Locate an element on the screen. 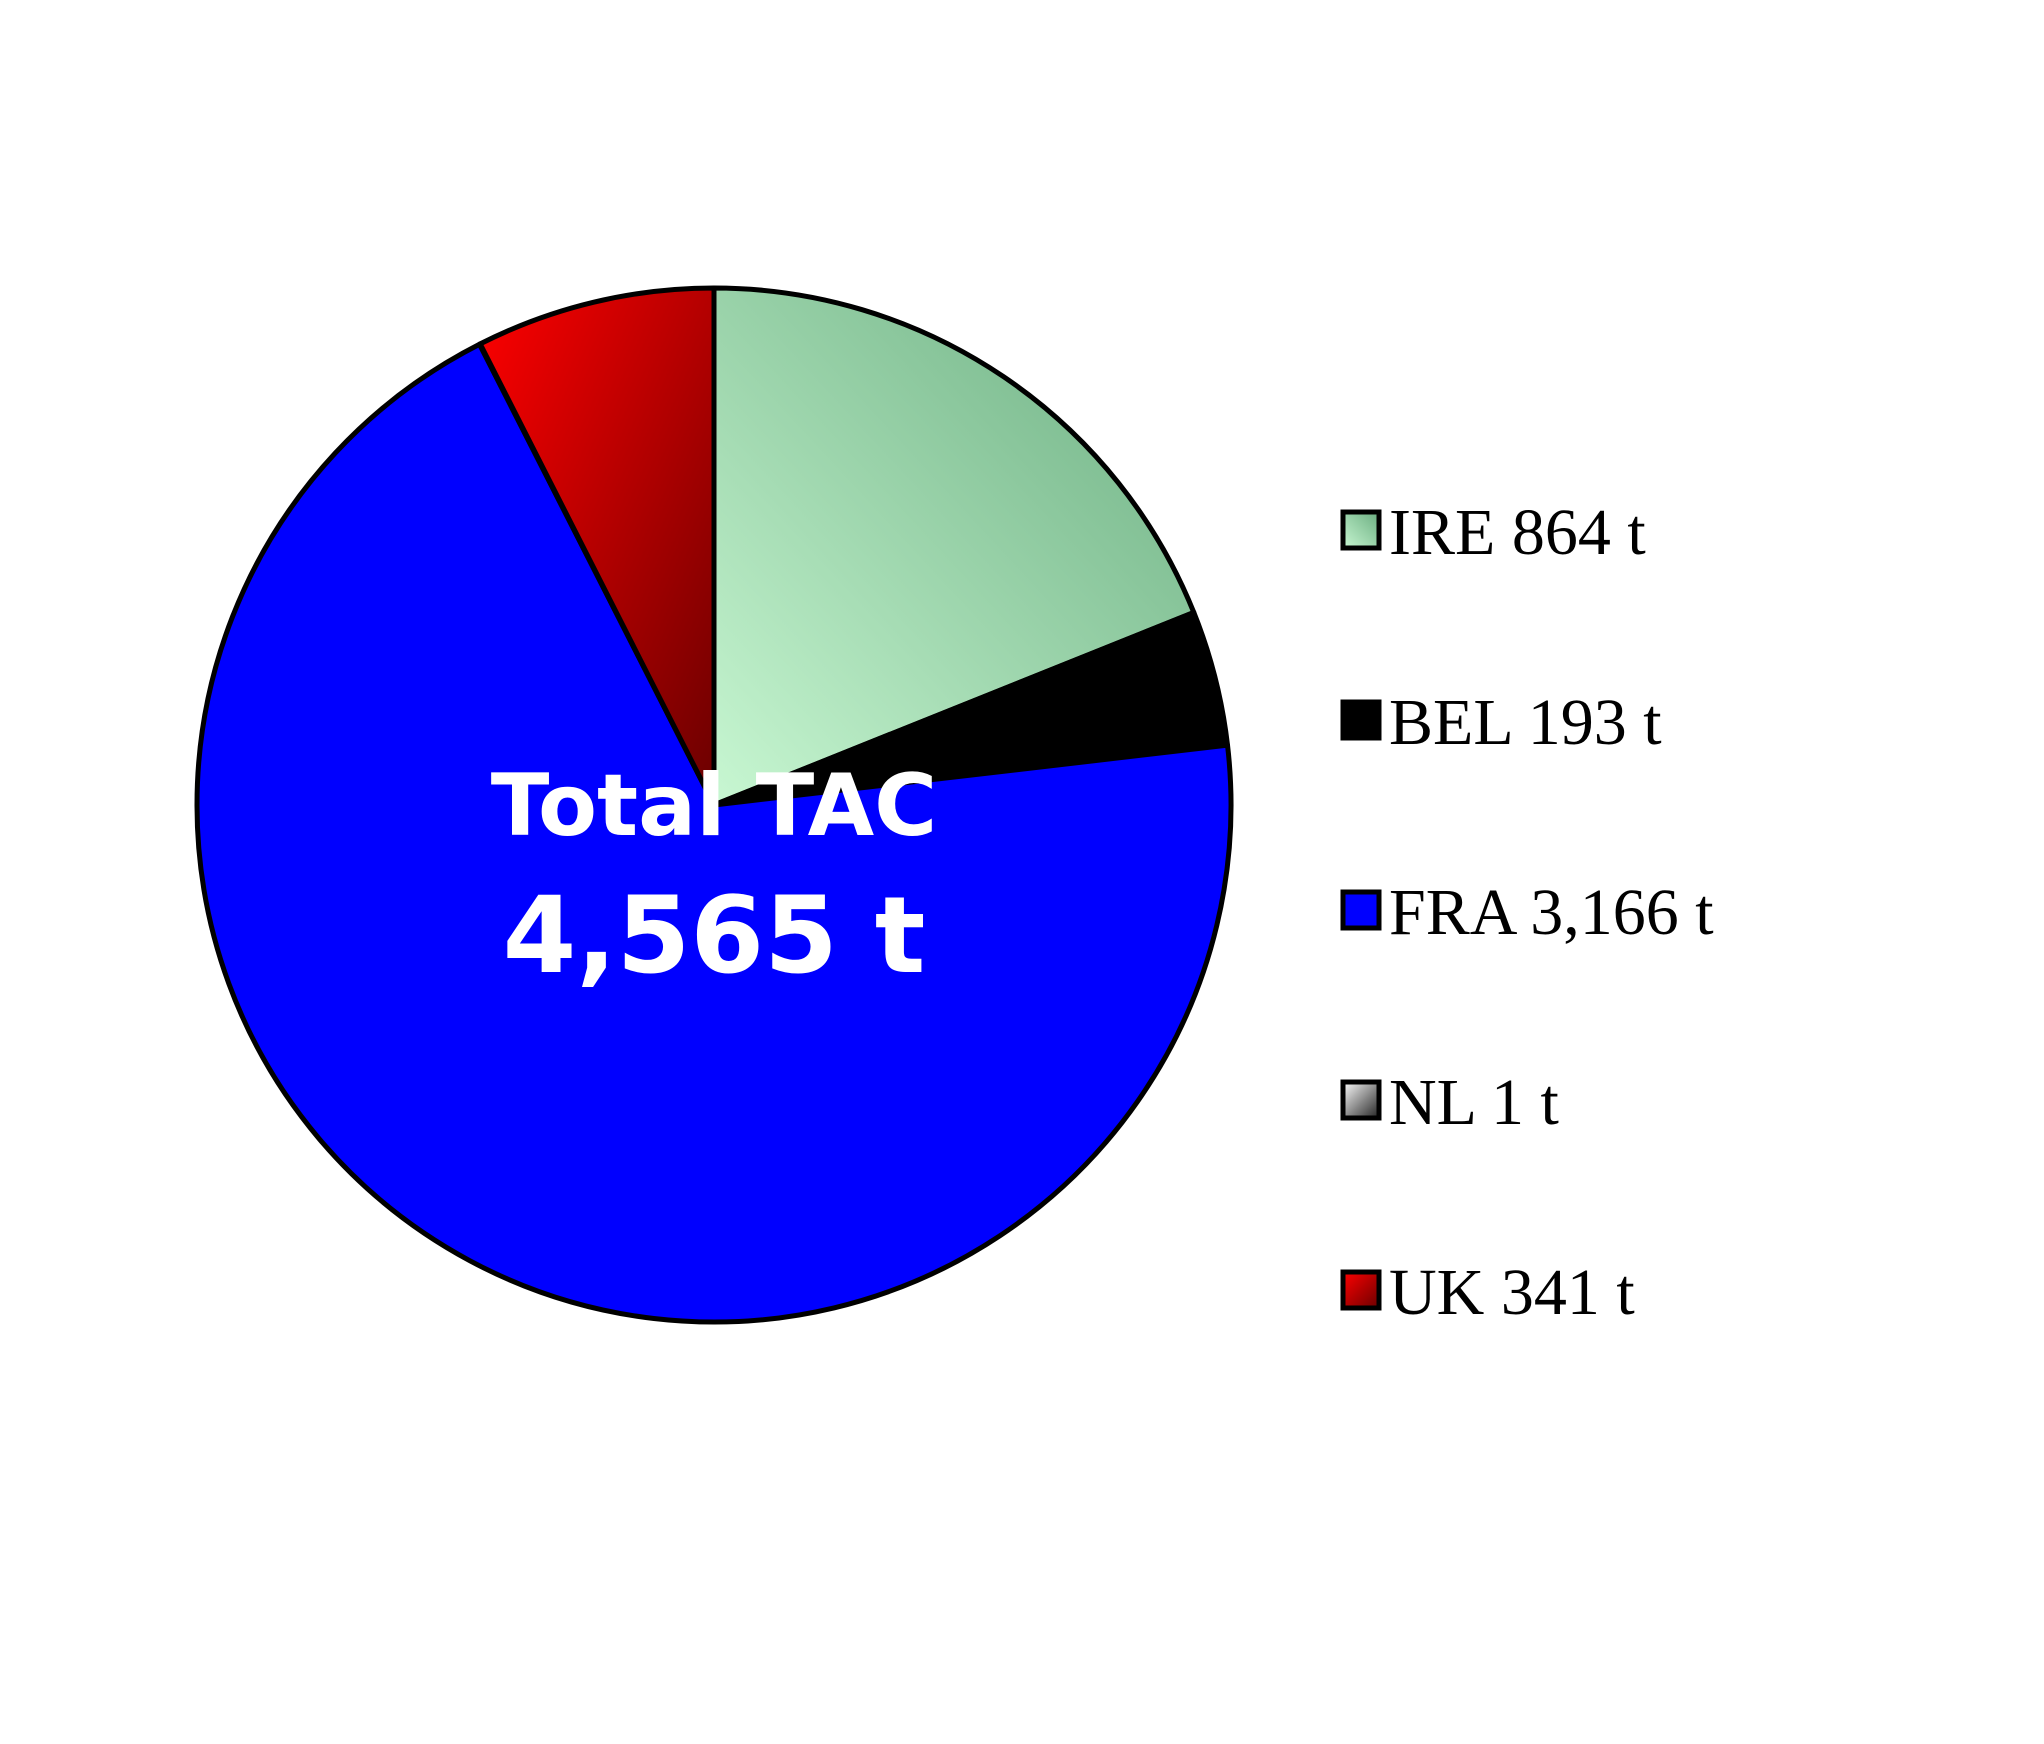 This screenshot has width=2044, height=1744. legend-swatch-ire is located at coordinates (1361, 530).